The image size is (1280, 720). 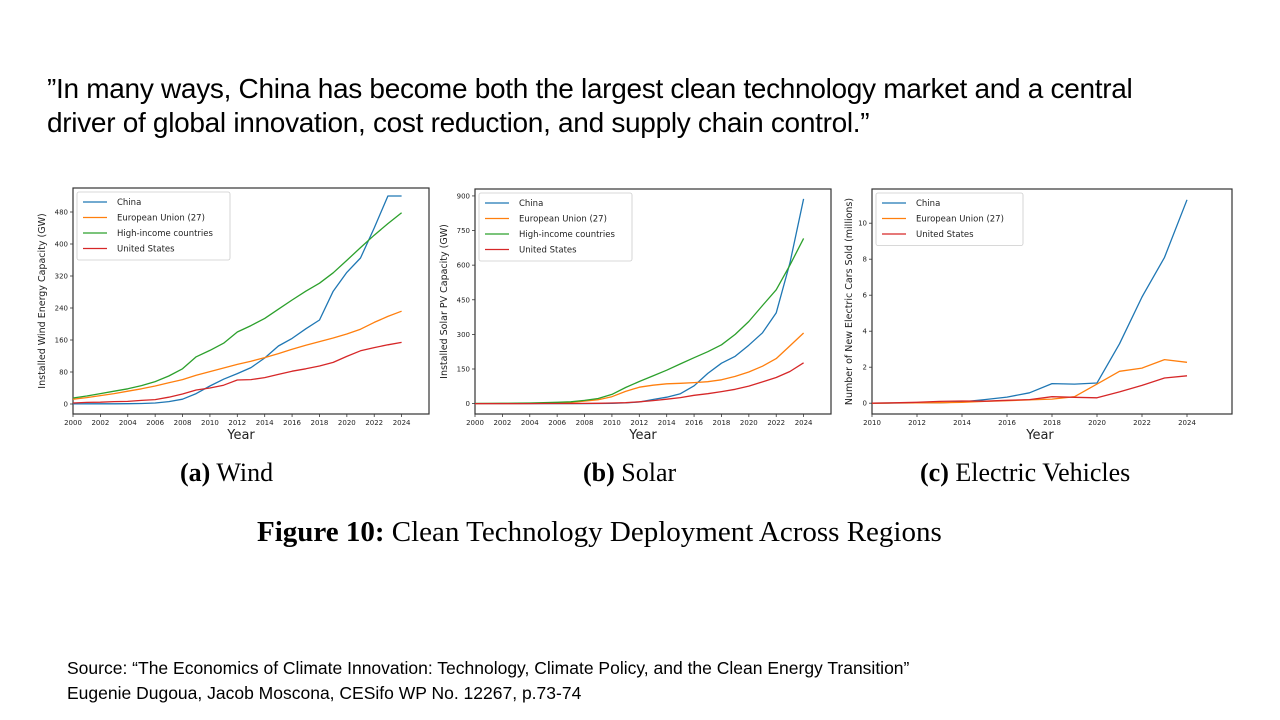 I want to click on y-tick-label: 320, so click(x=61, y=277).